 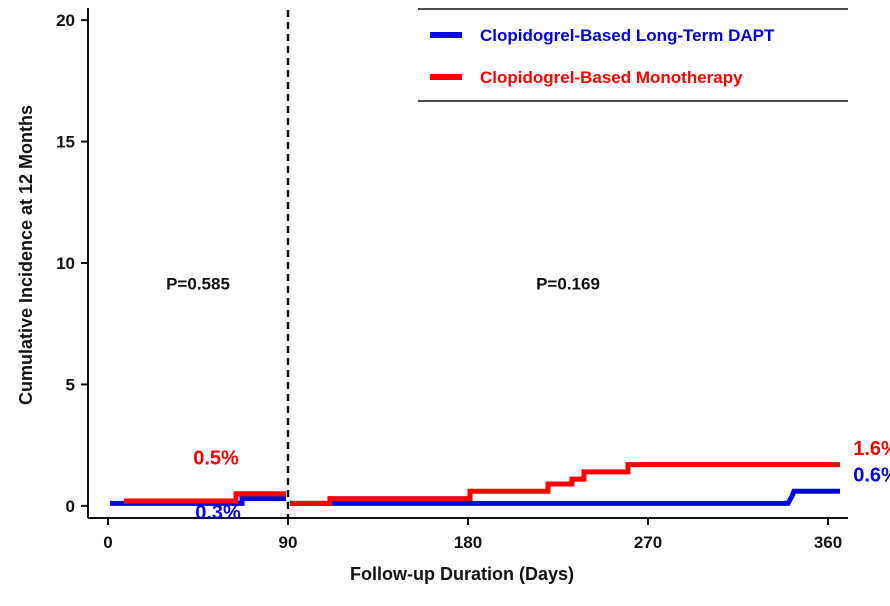 I want to click on end-value-label: 1.6%, so click(x=871, y=449).